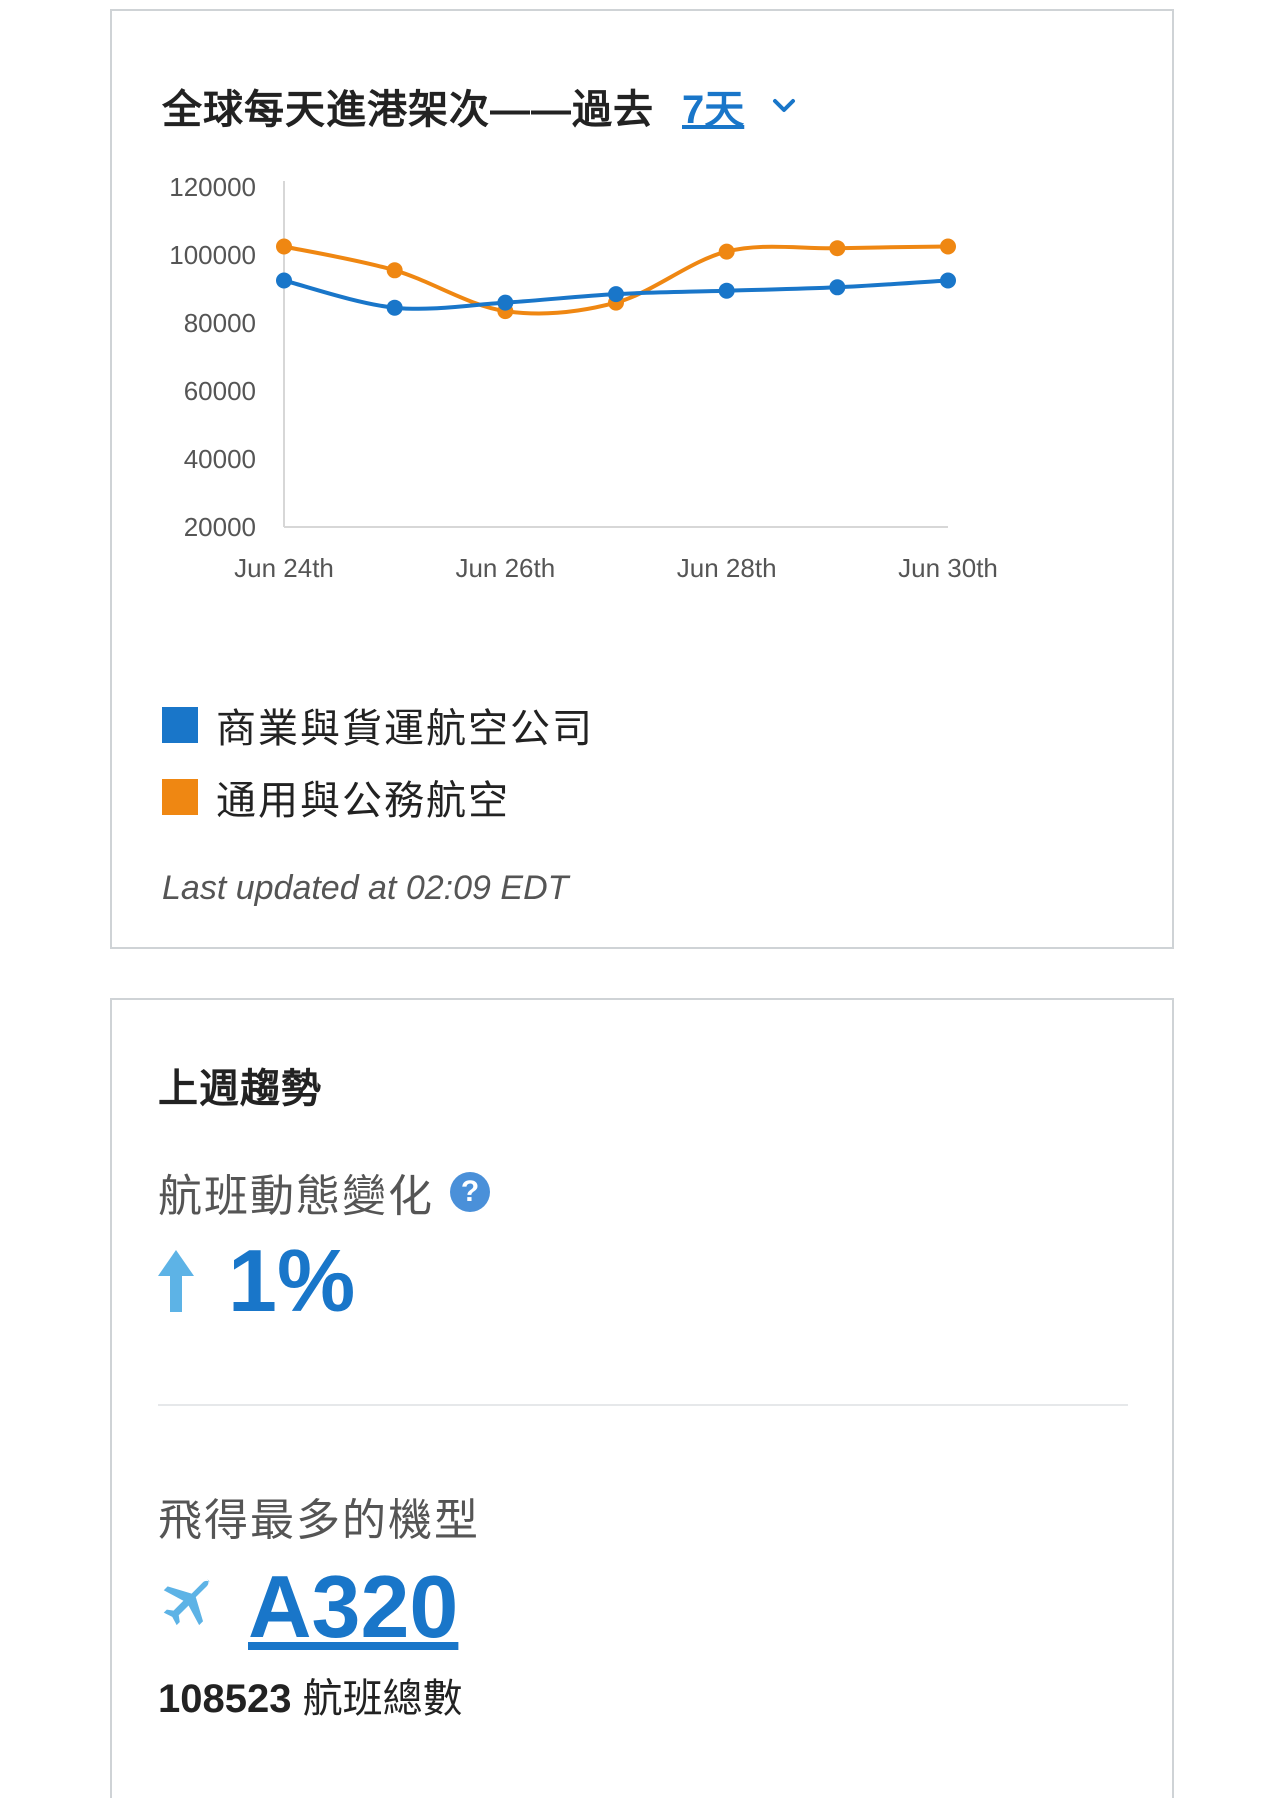 The image size is (1284, 1798). I want to click on total-flights: 108523 航班總數, so click(310, 1695).